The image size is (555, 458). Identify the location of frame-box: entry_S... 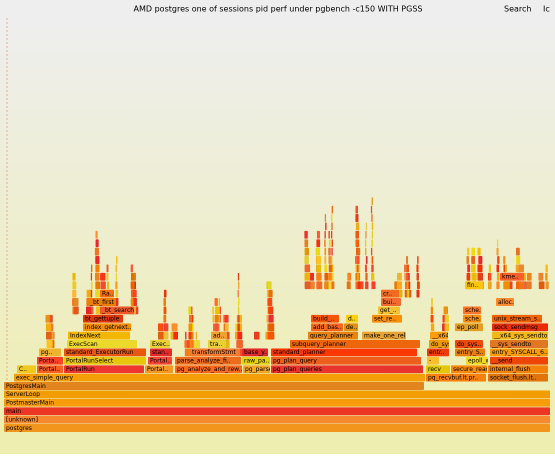
(470, 352).